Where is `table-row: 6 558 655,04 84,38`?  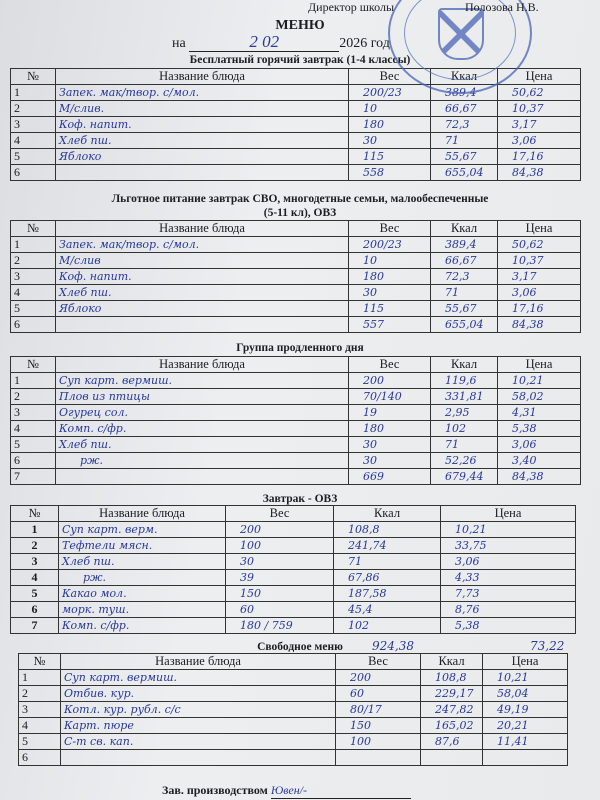 table-row: 6 558 655,04 84,38 is located at coordinates (295, 172).